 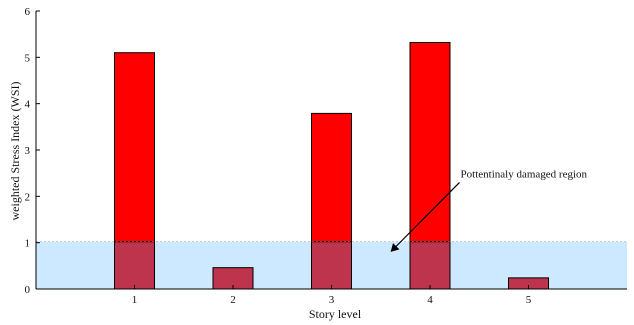 I want to click on y-tick-label: 0, so click(x=28, y=290).